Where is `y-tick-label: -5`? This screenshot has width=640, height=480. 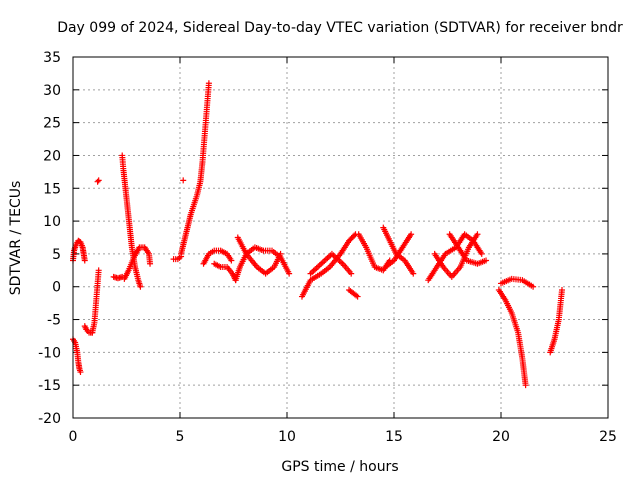
y-tick-label: -5 is located at coordinates (54, 321).